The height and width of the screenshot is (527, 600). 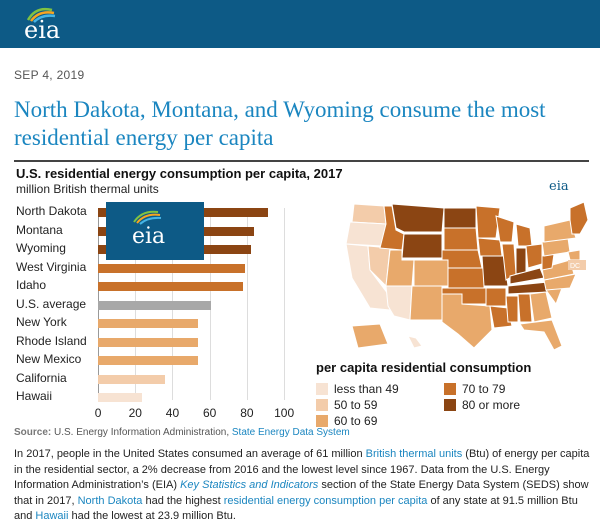 I want to click on map-hawaii, so click(x=415, y=342).